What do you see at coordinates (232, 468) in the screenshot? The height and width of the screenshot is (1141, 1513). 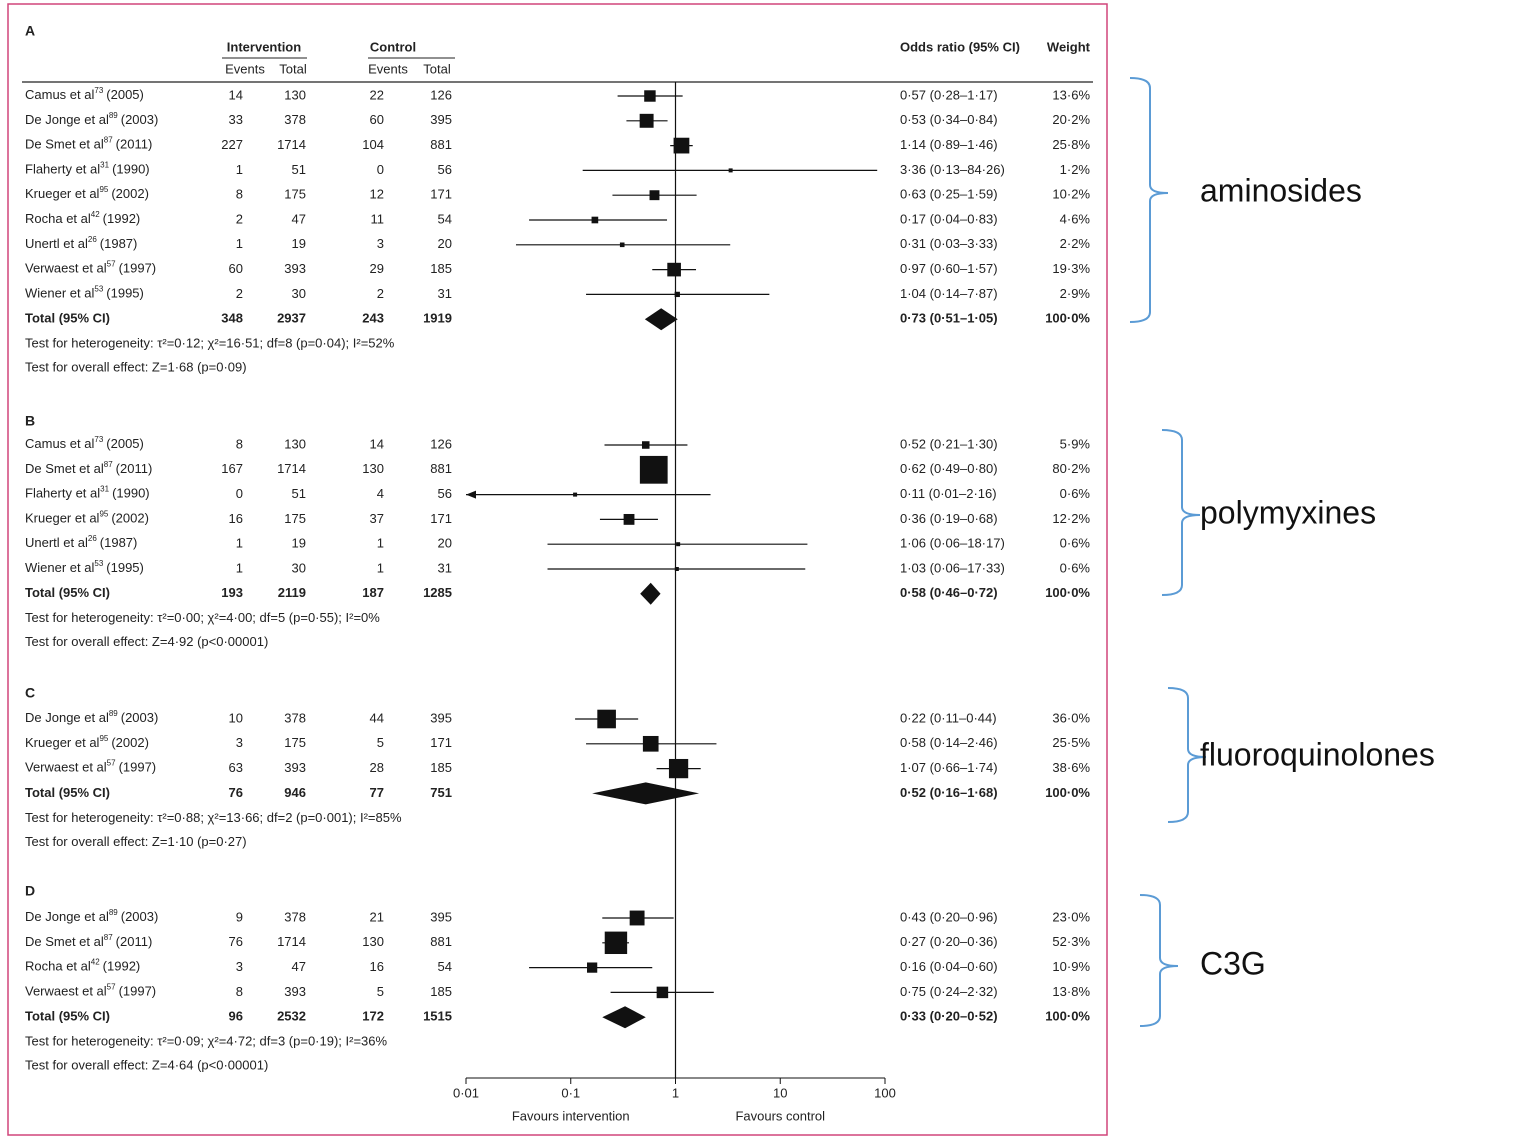 I see `cell-events: 167` at bounding box center [232, 468].